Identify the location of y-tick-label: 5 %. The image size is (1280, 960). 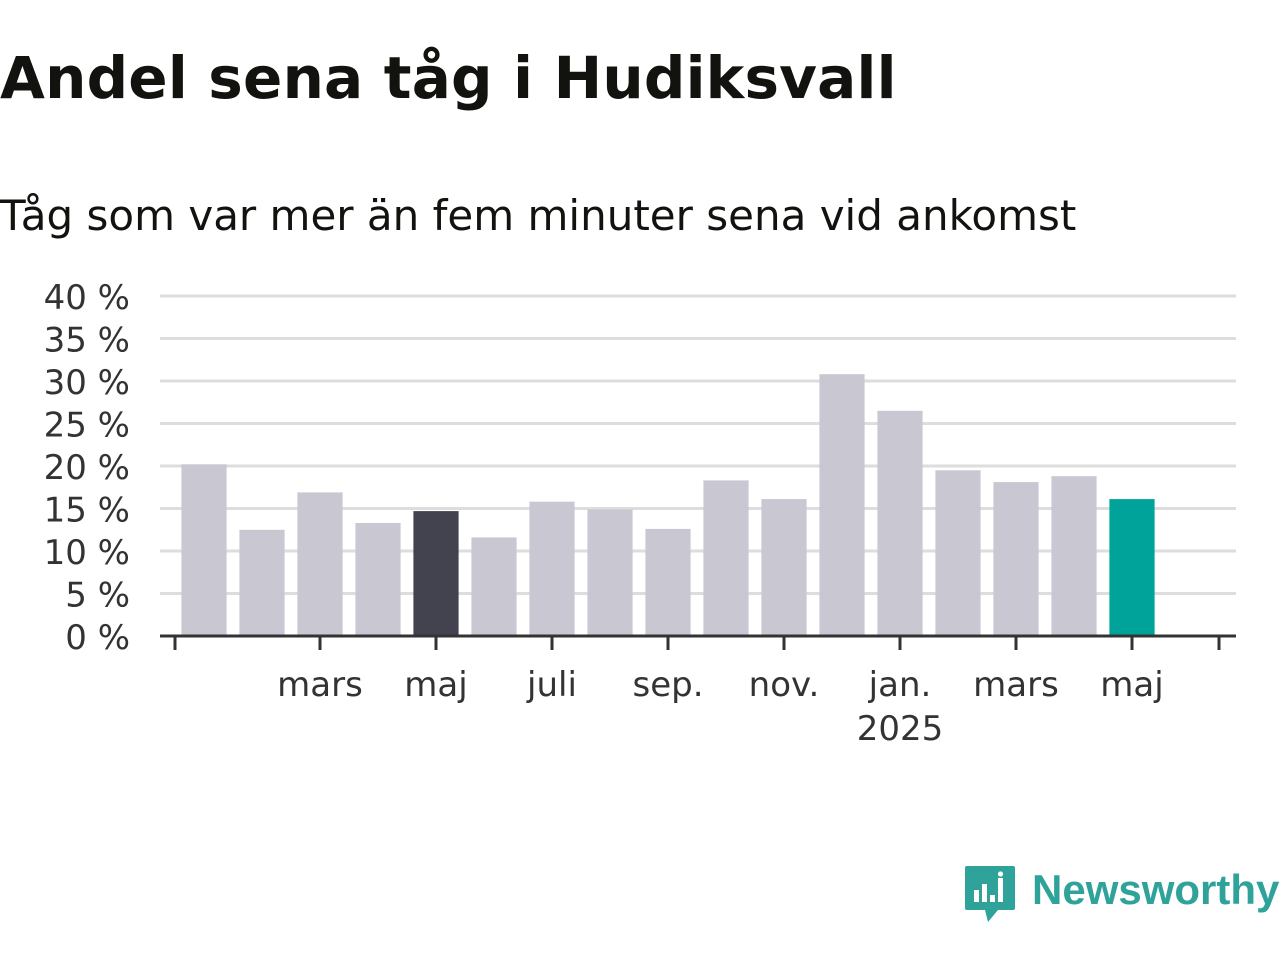
(97, 596).